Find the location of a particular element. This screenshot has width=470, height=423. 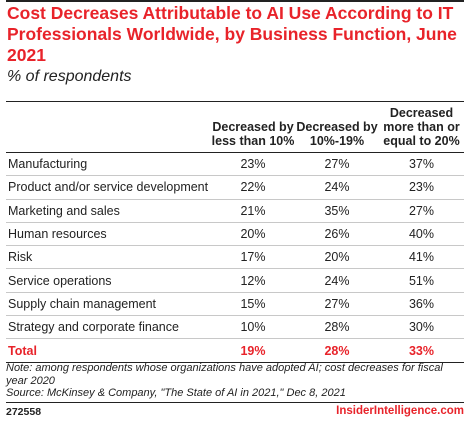

row-label: Product and/or service development is located at coordinates (108, 187).